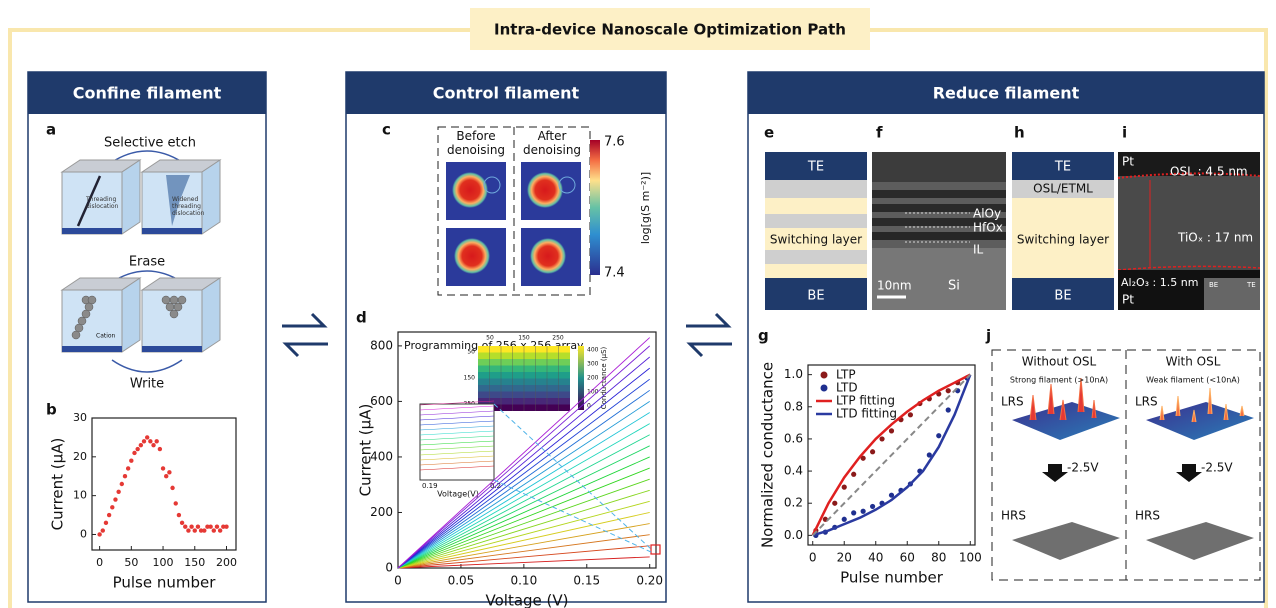 Image resolution: width=1276 pixels, height=608 pixels. Describe the element at coordinates (1215, 238) in the screenshot. I see `layer-label: TiOₓ : 17 nm` at that location.